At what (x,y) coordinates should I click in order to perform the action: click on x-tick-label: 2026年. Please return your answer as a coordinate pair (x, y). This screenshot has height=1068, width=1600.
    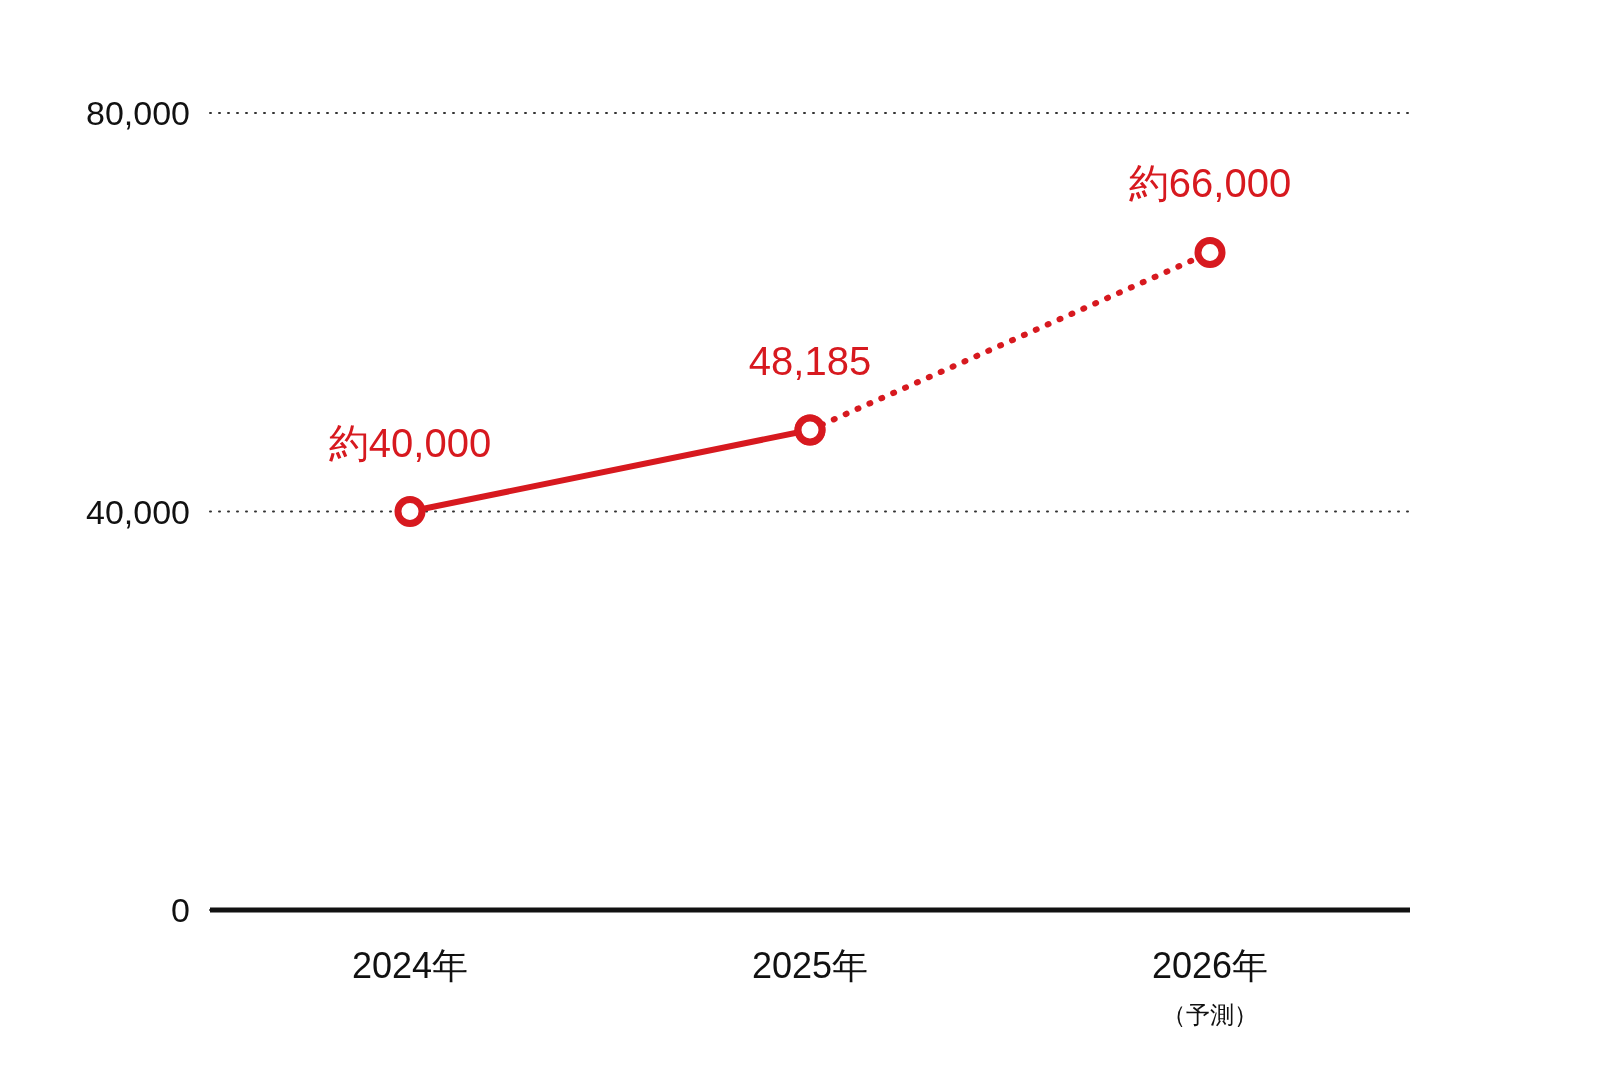
    Looking at the image, I should click on (1210, 965).